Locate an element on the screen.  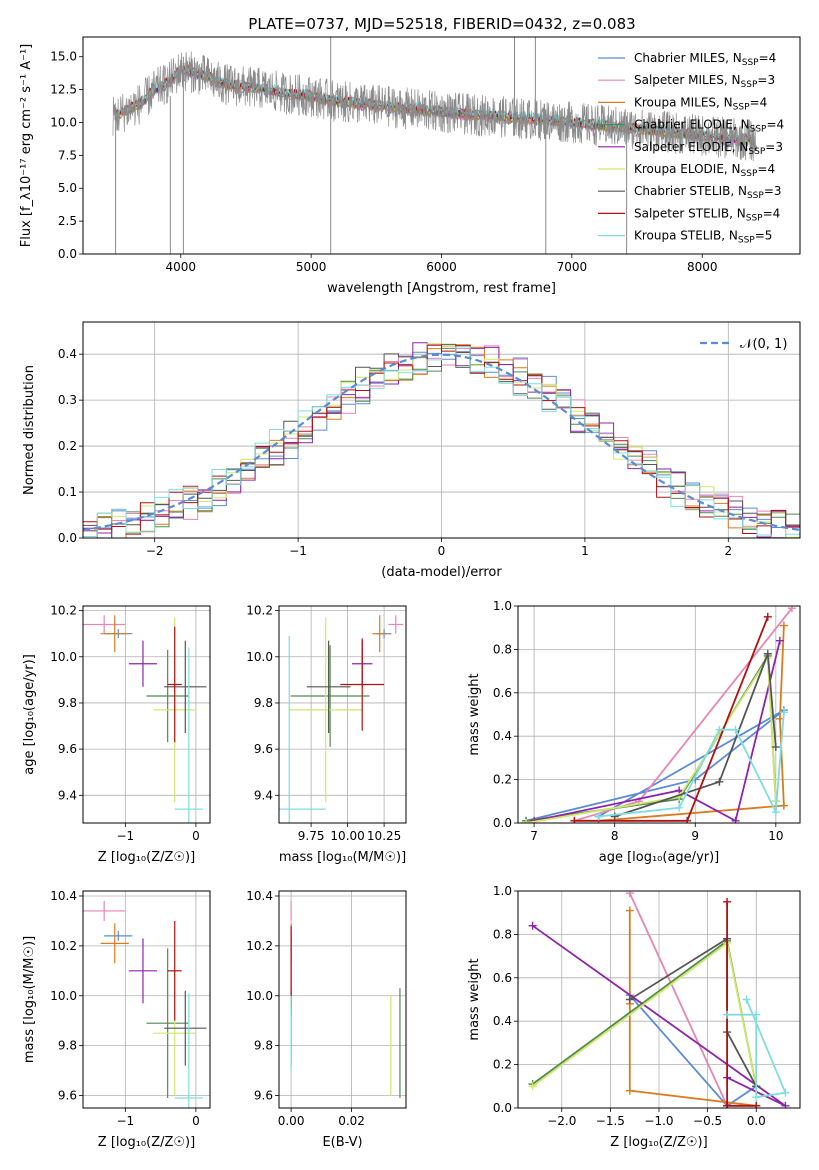
mass-vs-ebv-plot-area is located at coordinates (342, 999).